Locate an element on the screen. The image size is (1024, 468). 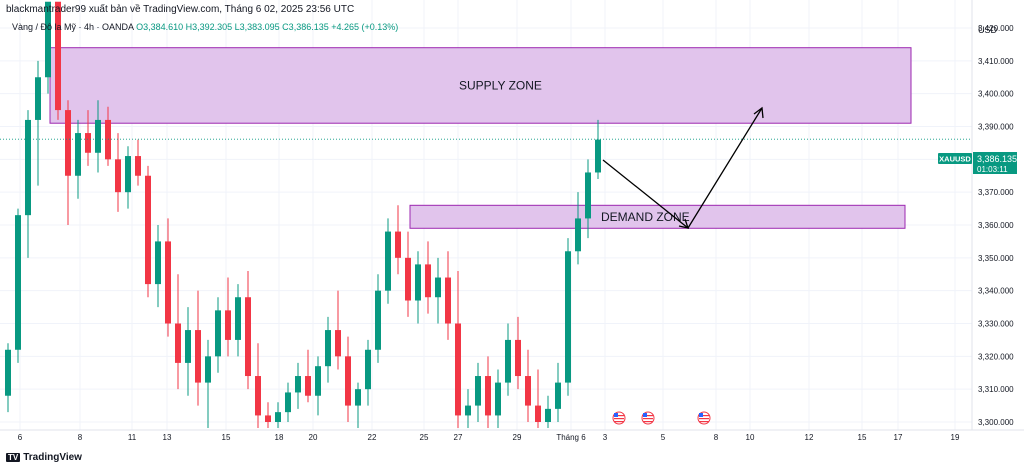
time-tick-label: 11 is located at coordinates (132, 437).